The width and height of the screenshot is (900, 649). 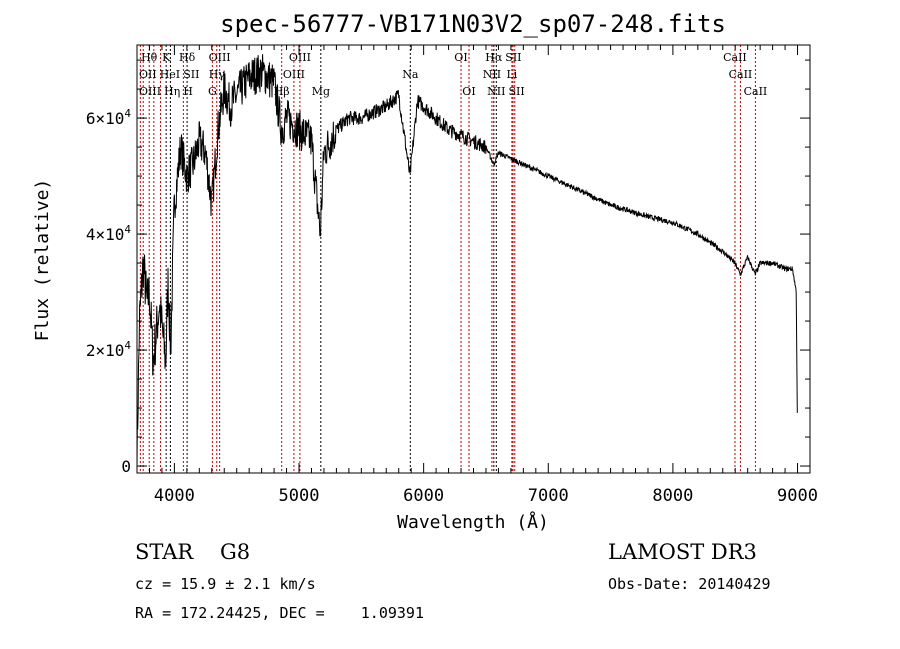 What do you see at coordinates (166, 57) in the screenshot?
I see `line-label: K` at bounding box center [166, 57].